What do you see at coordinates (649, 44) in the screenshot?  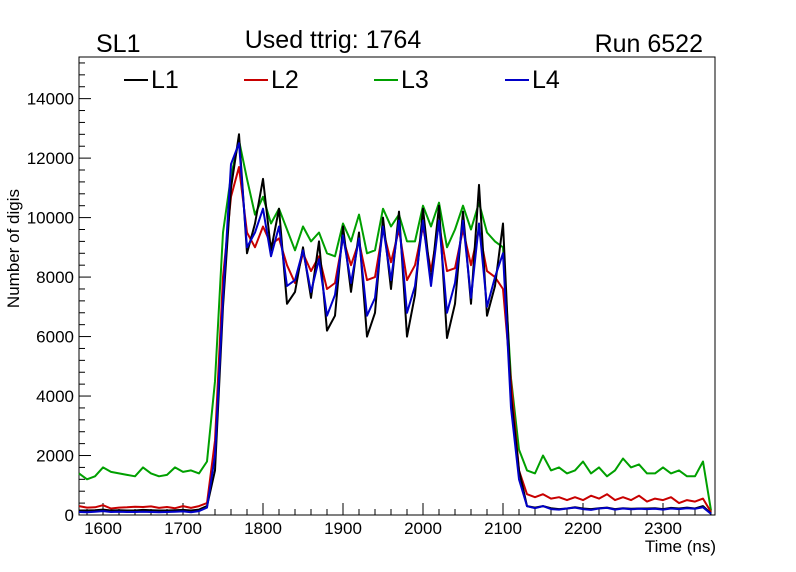 I see `run-label: Run 6522` at bounding box center [649, 44].